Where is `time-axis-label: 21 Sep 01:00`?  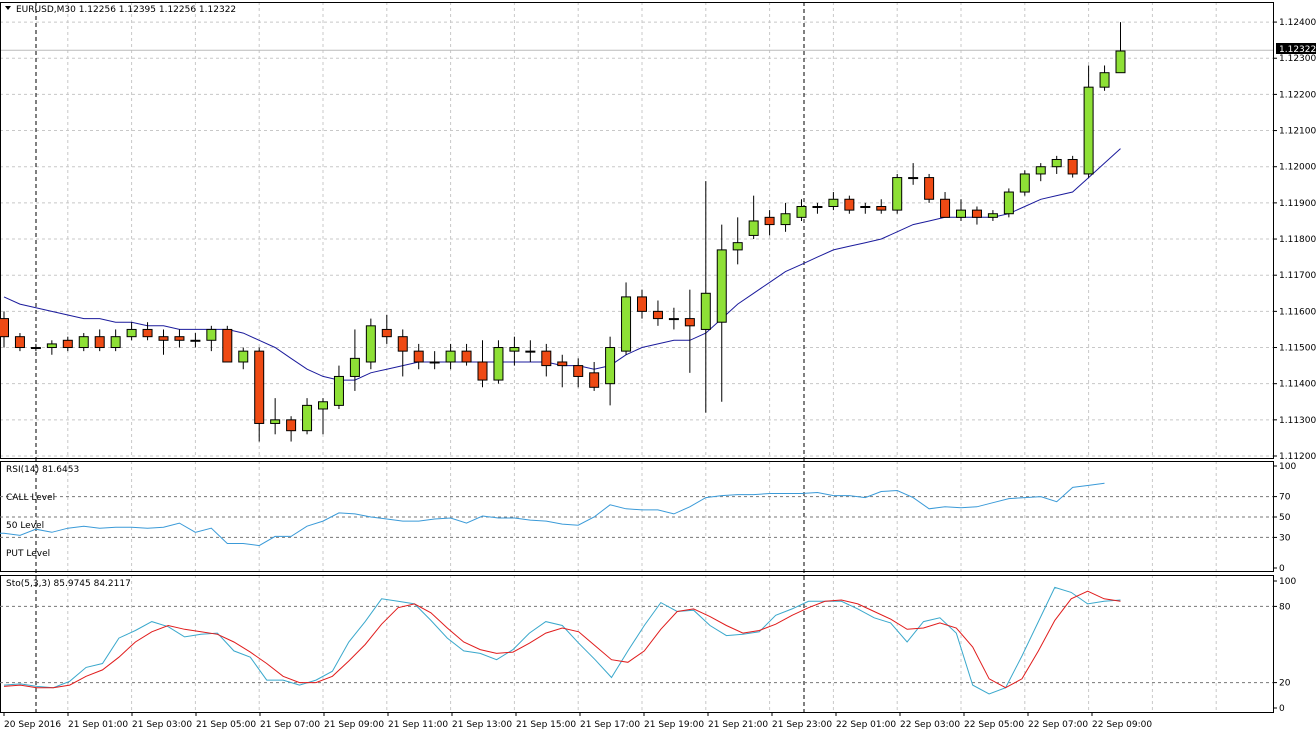
time-axis-label: 21 Sep 01:00 is located at coordinates (98, 725).